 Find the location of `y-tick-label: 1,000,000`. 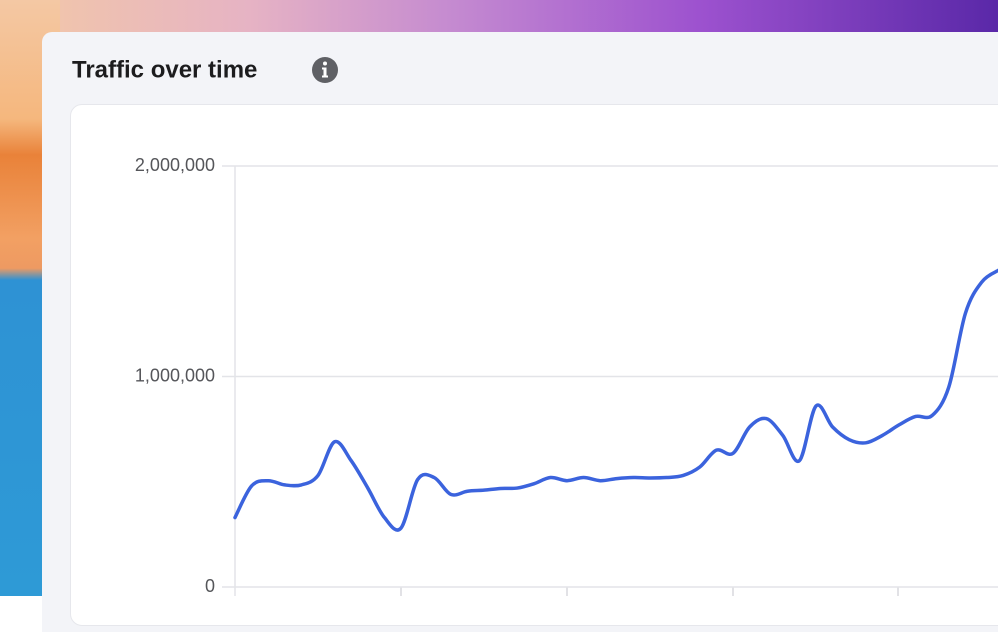

y-tick-label: 1,000,000 is located at coordinates (175, 375).